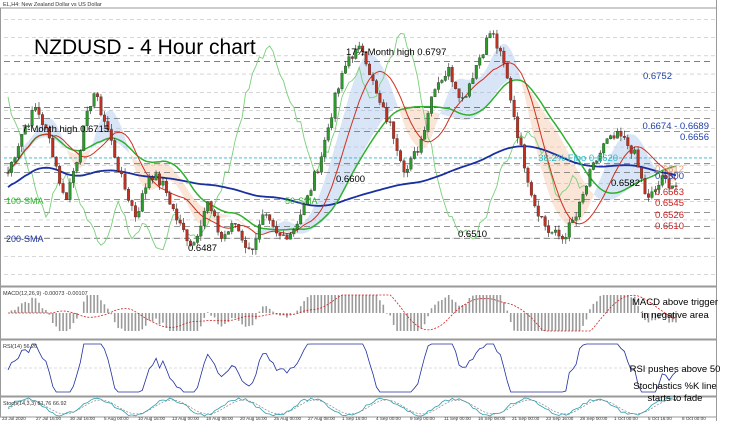 This screenshot has width=750, height=421. Describe the element at coordinates (526, 418) in the screenshot. I see `x-axis-tick-label: 21 Sep 00:00` at that location.